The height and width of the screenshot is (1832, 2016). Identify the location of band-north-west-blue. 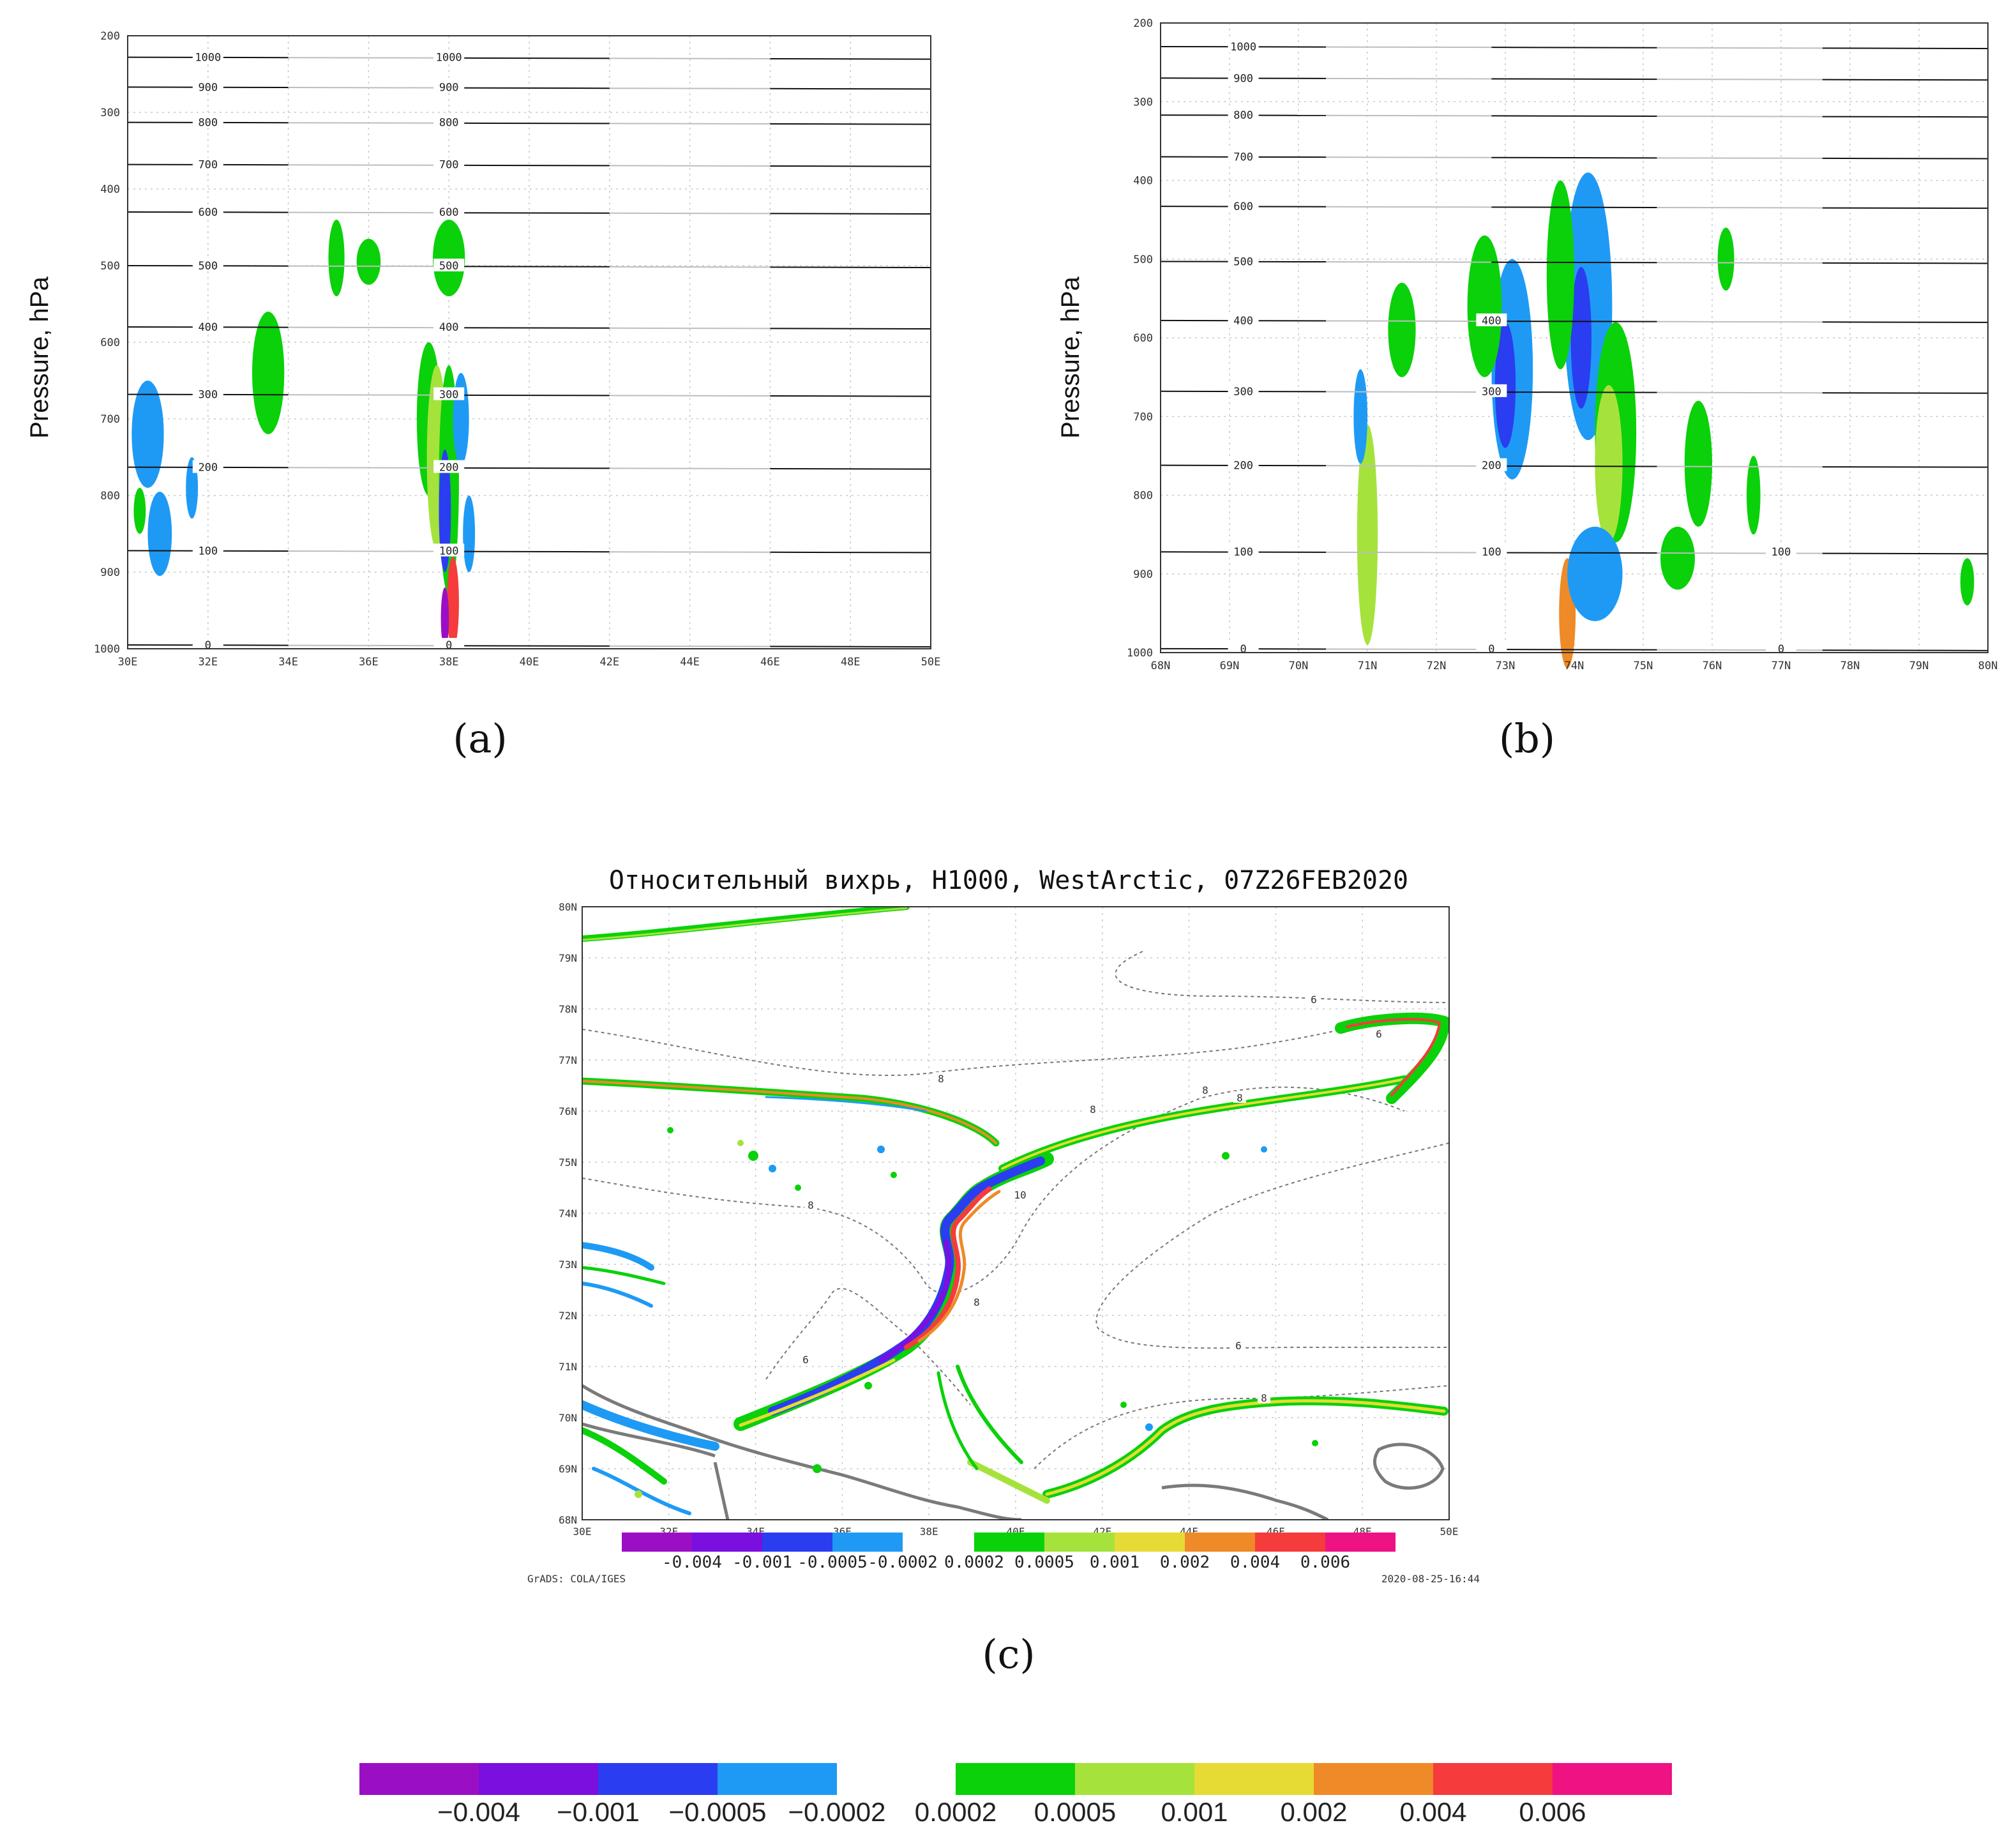
(846, 1104).